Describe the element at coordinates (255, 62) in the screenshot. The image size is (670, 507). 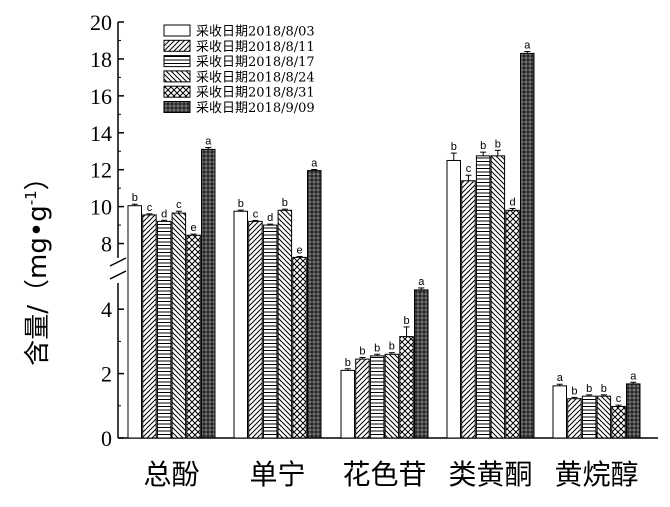
I see `legend-entry: 采收日期2018/8/17` at that location.